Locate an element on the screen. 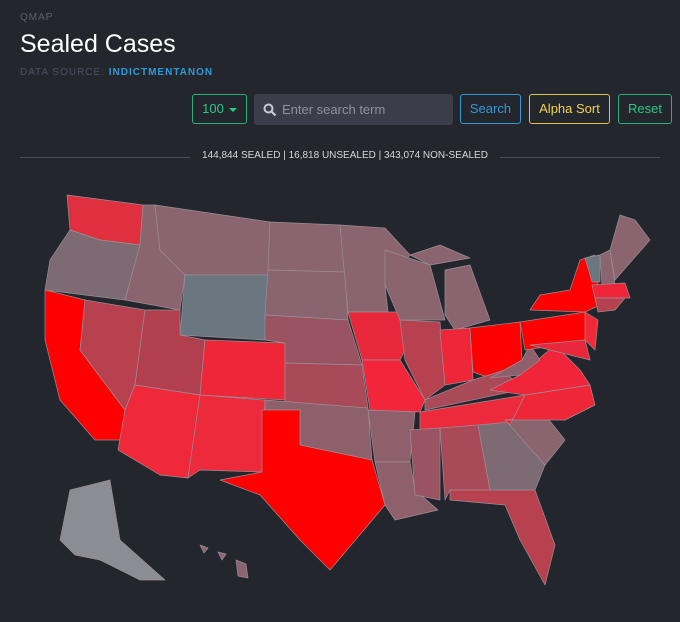  source-link: INDICTMENTANON is located at coordinates (161, 72).